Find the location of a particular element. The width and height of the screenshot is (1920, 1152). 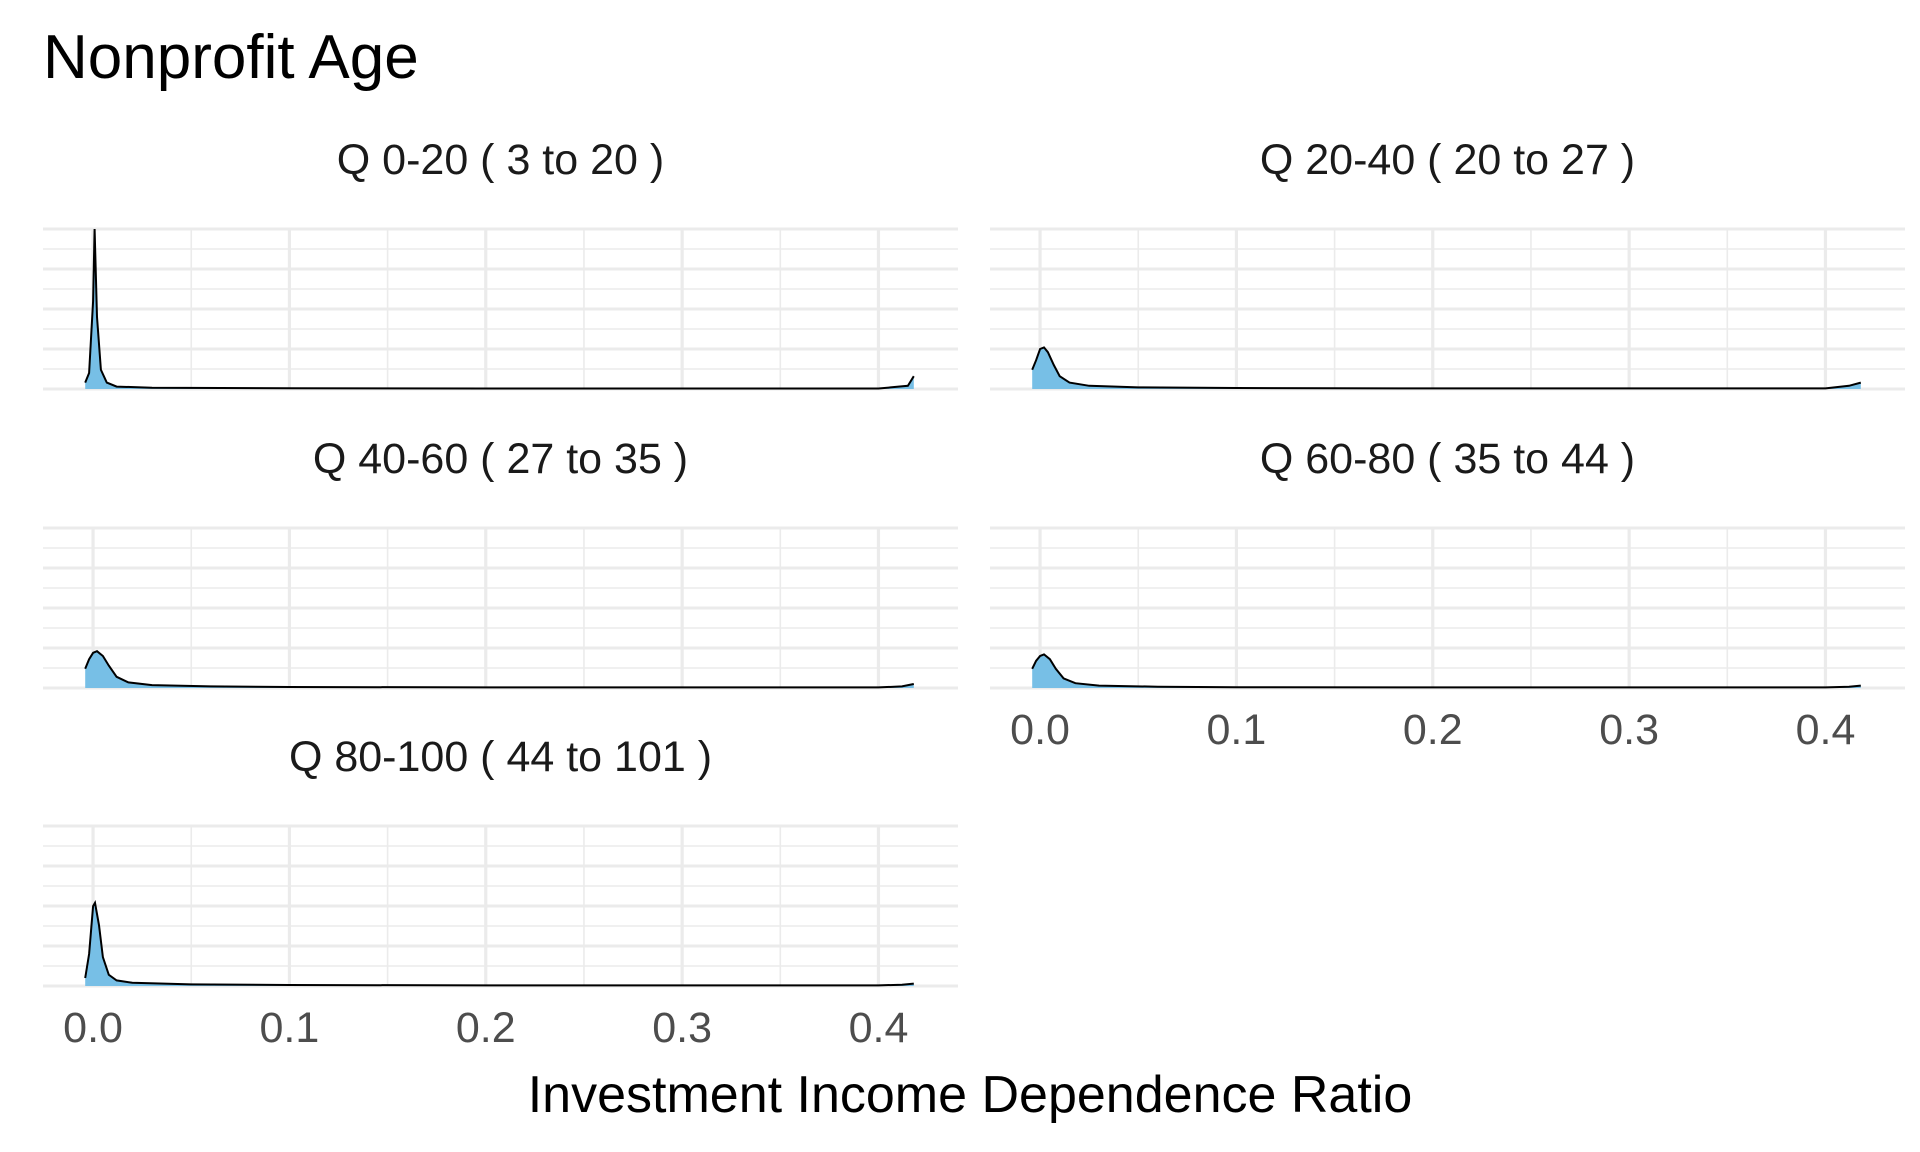

facet-panel-5: Q 80-100 ( 44 to 101 ) 0.0 0.1 0.2 0.3 0.4 is located at coordinates (500, 892).